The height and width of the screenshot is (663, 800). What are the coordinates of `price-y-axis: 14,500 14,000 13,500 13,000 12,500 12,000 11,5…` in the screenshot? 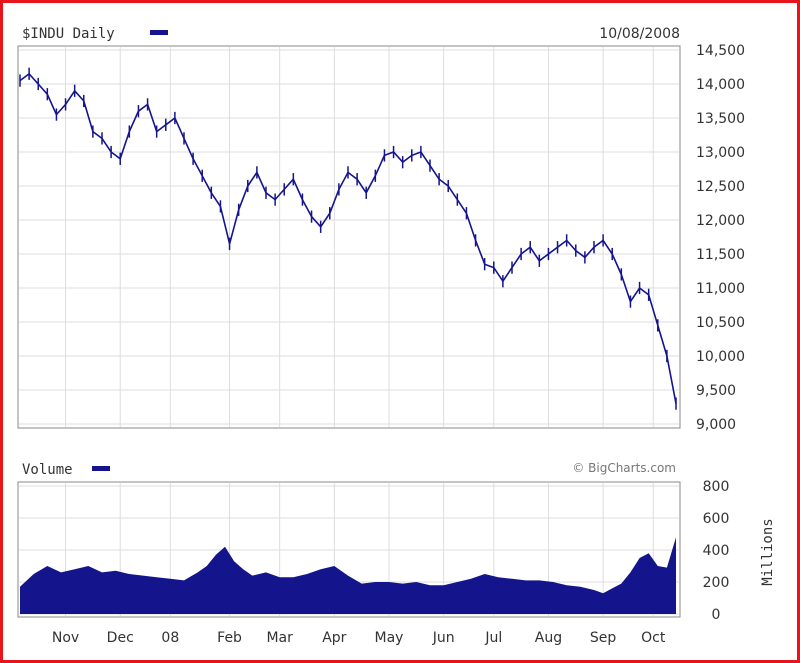 It's located at (720, 238).